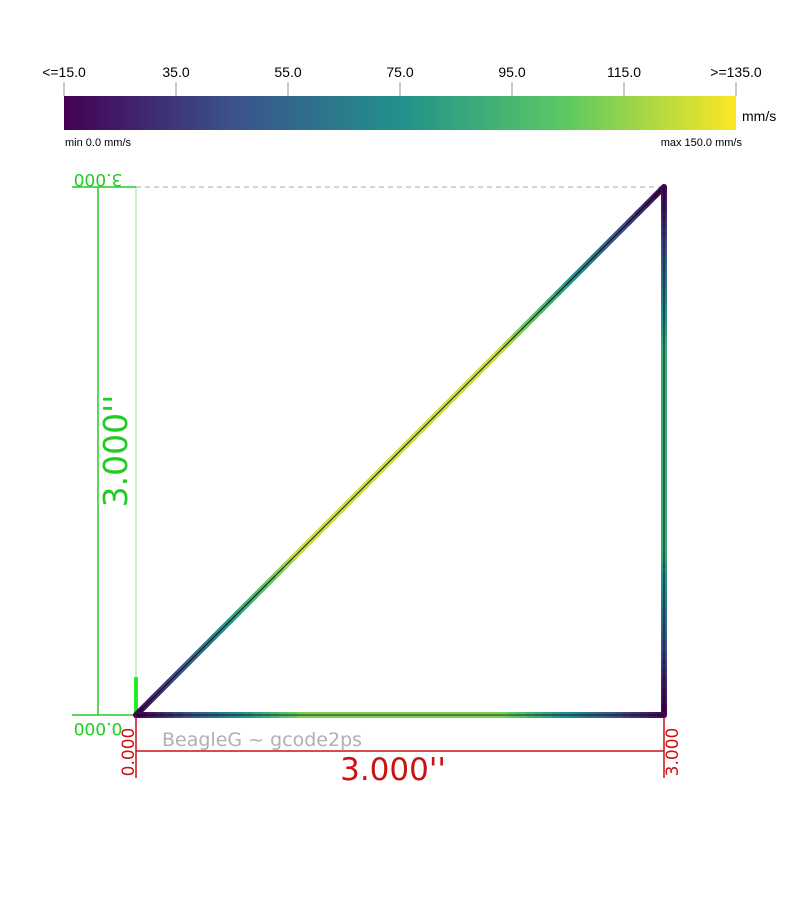  Describe the element at coordinates (175, 72) in the screenshot. I see `colorbar-tick-label: 35.0` at that location.